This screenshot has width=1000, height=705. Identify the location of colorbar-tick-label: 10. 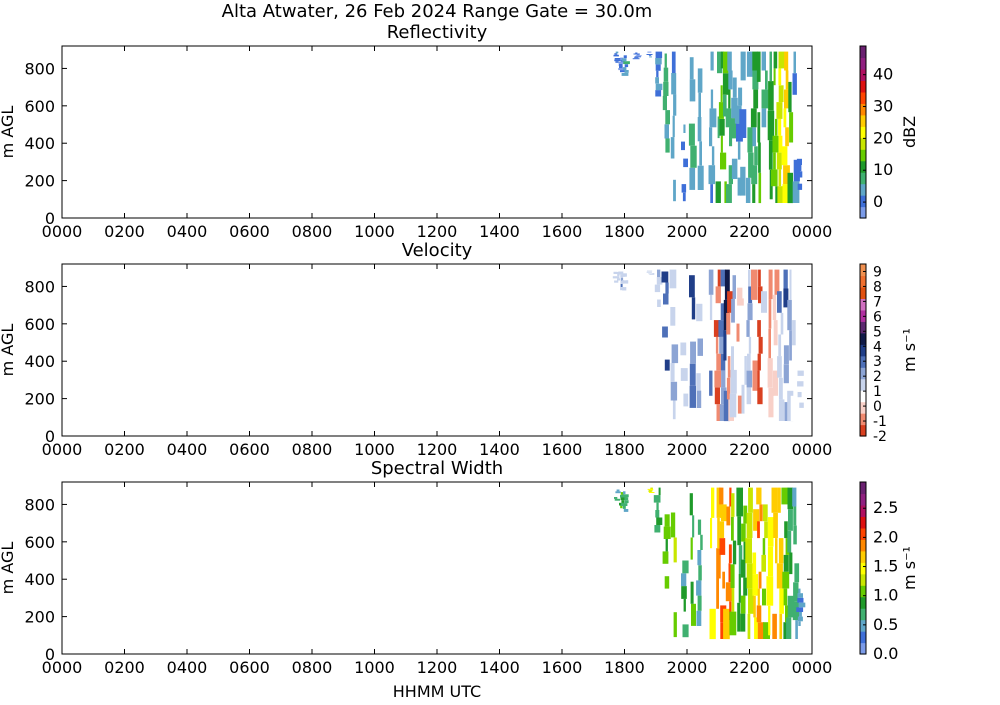
(883, 169).